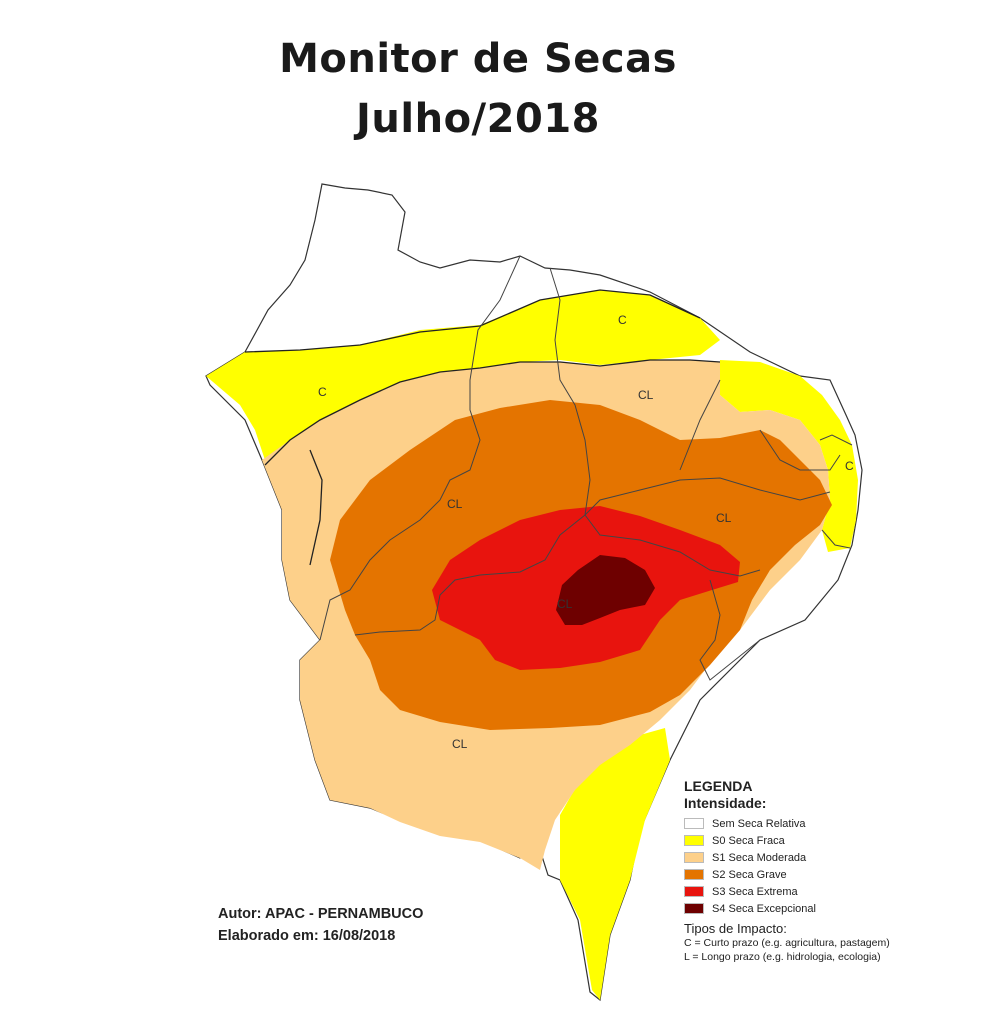 Image resolution: width=984 pixels, height=1020 pixels. What do you see at coordinates (605, 590) in the screenshot?
I see `s4-area` at bounding box center [605, 590].